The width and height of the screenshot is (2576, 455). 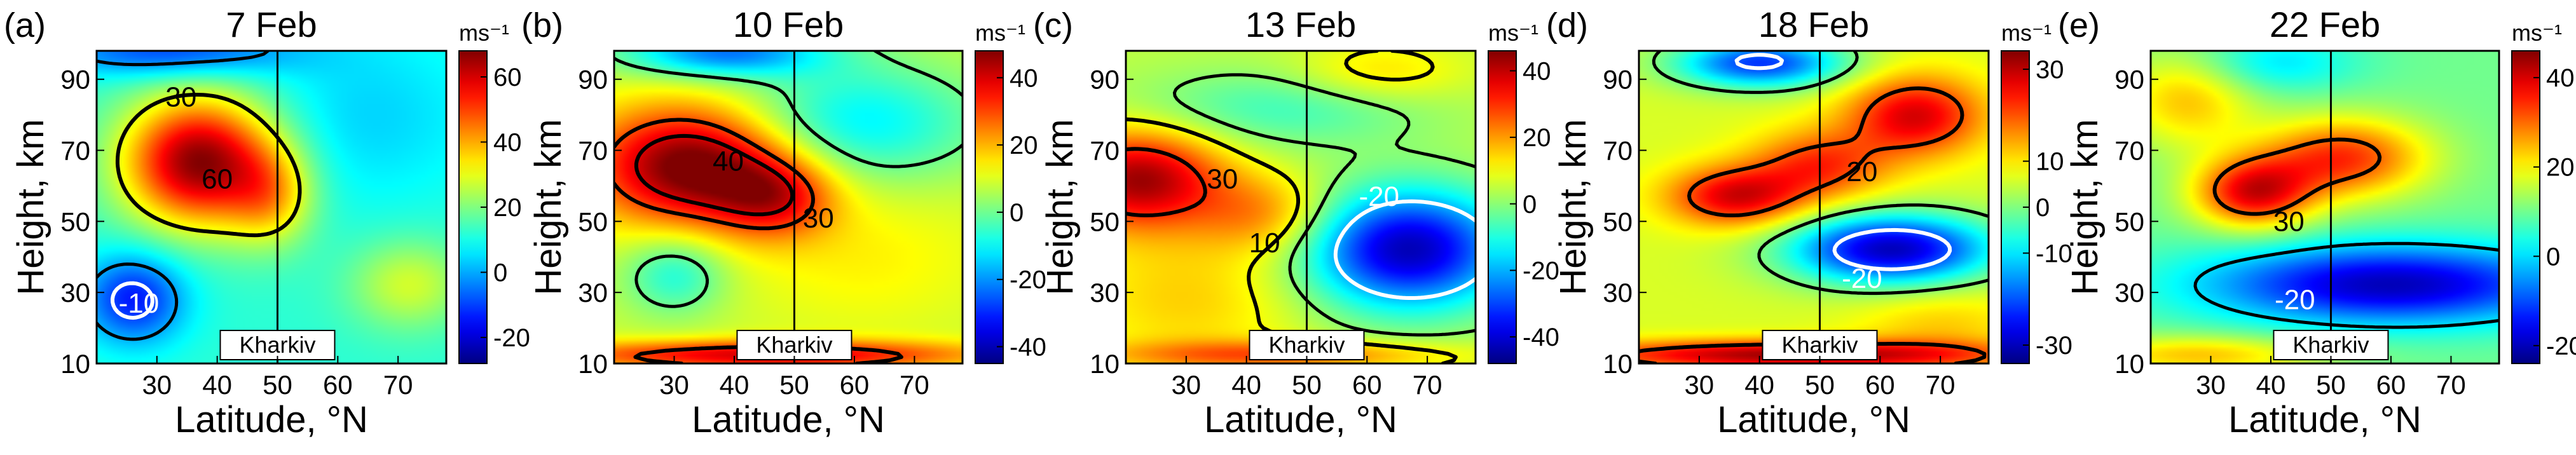 I want to click on colorbar-tick-e-m20: -20, so click(x=2561, y=346).